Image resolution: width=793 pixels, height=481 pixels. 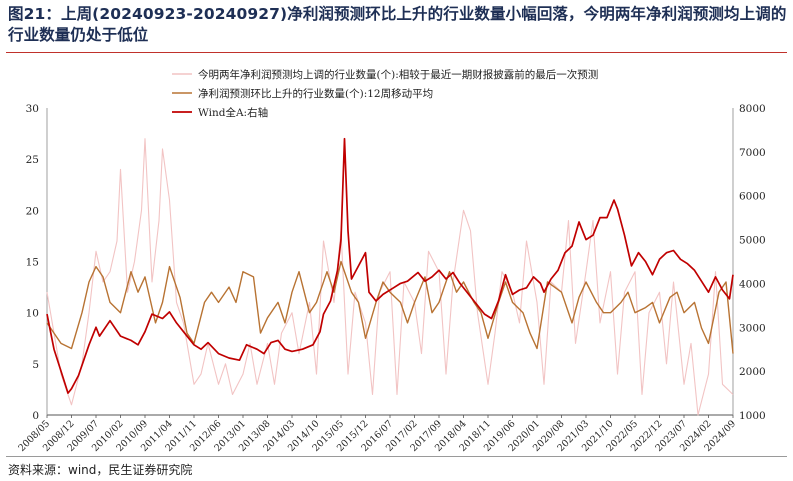 What do you see at coordinates (32, 160) in the screenshot?
I see `y-left-tick-label: 25` at bounding box center [32, 160].